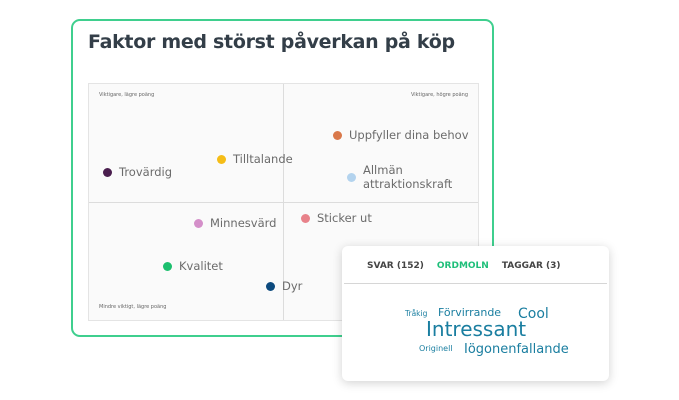 The width and height of the screenshot is (679, 400). Describe the element at coordinates (395, 266) in the screenshot. I see `tab-svar: SVAR (152)` at that location.